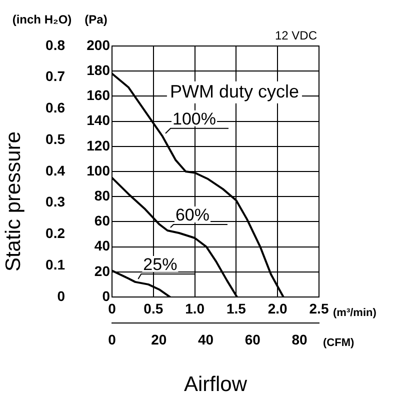  What do you see at coordinates (195, 308) in the screenshot?
I see `x-tick-label: 1.0` at bounding box center [195, 308].